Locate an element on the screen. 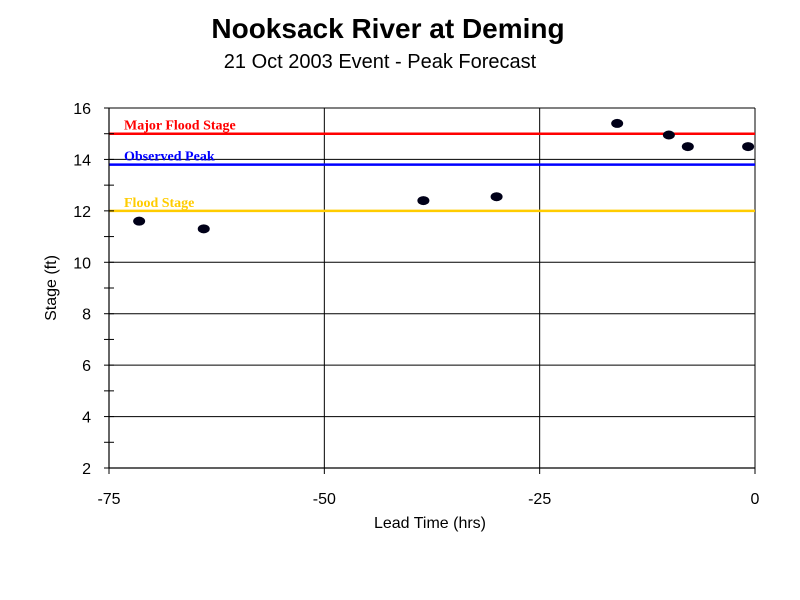  x-axis-title: Lead Time (hrs) is located at coordinates (430, 523).